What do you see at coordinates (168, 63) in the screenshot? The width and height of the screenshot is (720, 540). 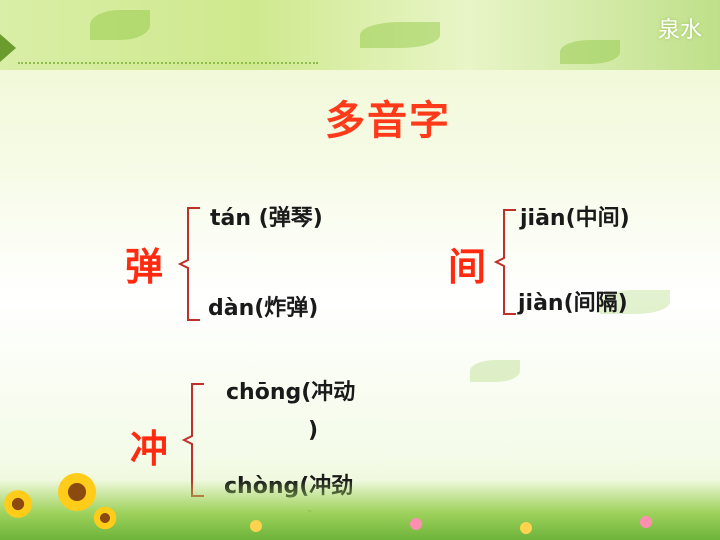 I see `dotted-divider` at bounding box center [168, 63].